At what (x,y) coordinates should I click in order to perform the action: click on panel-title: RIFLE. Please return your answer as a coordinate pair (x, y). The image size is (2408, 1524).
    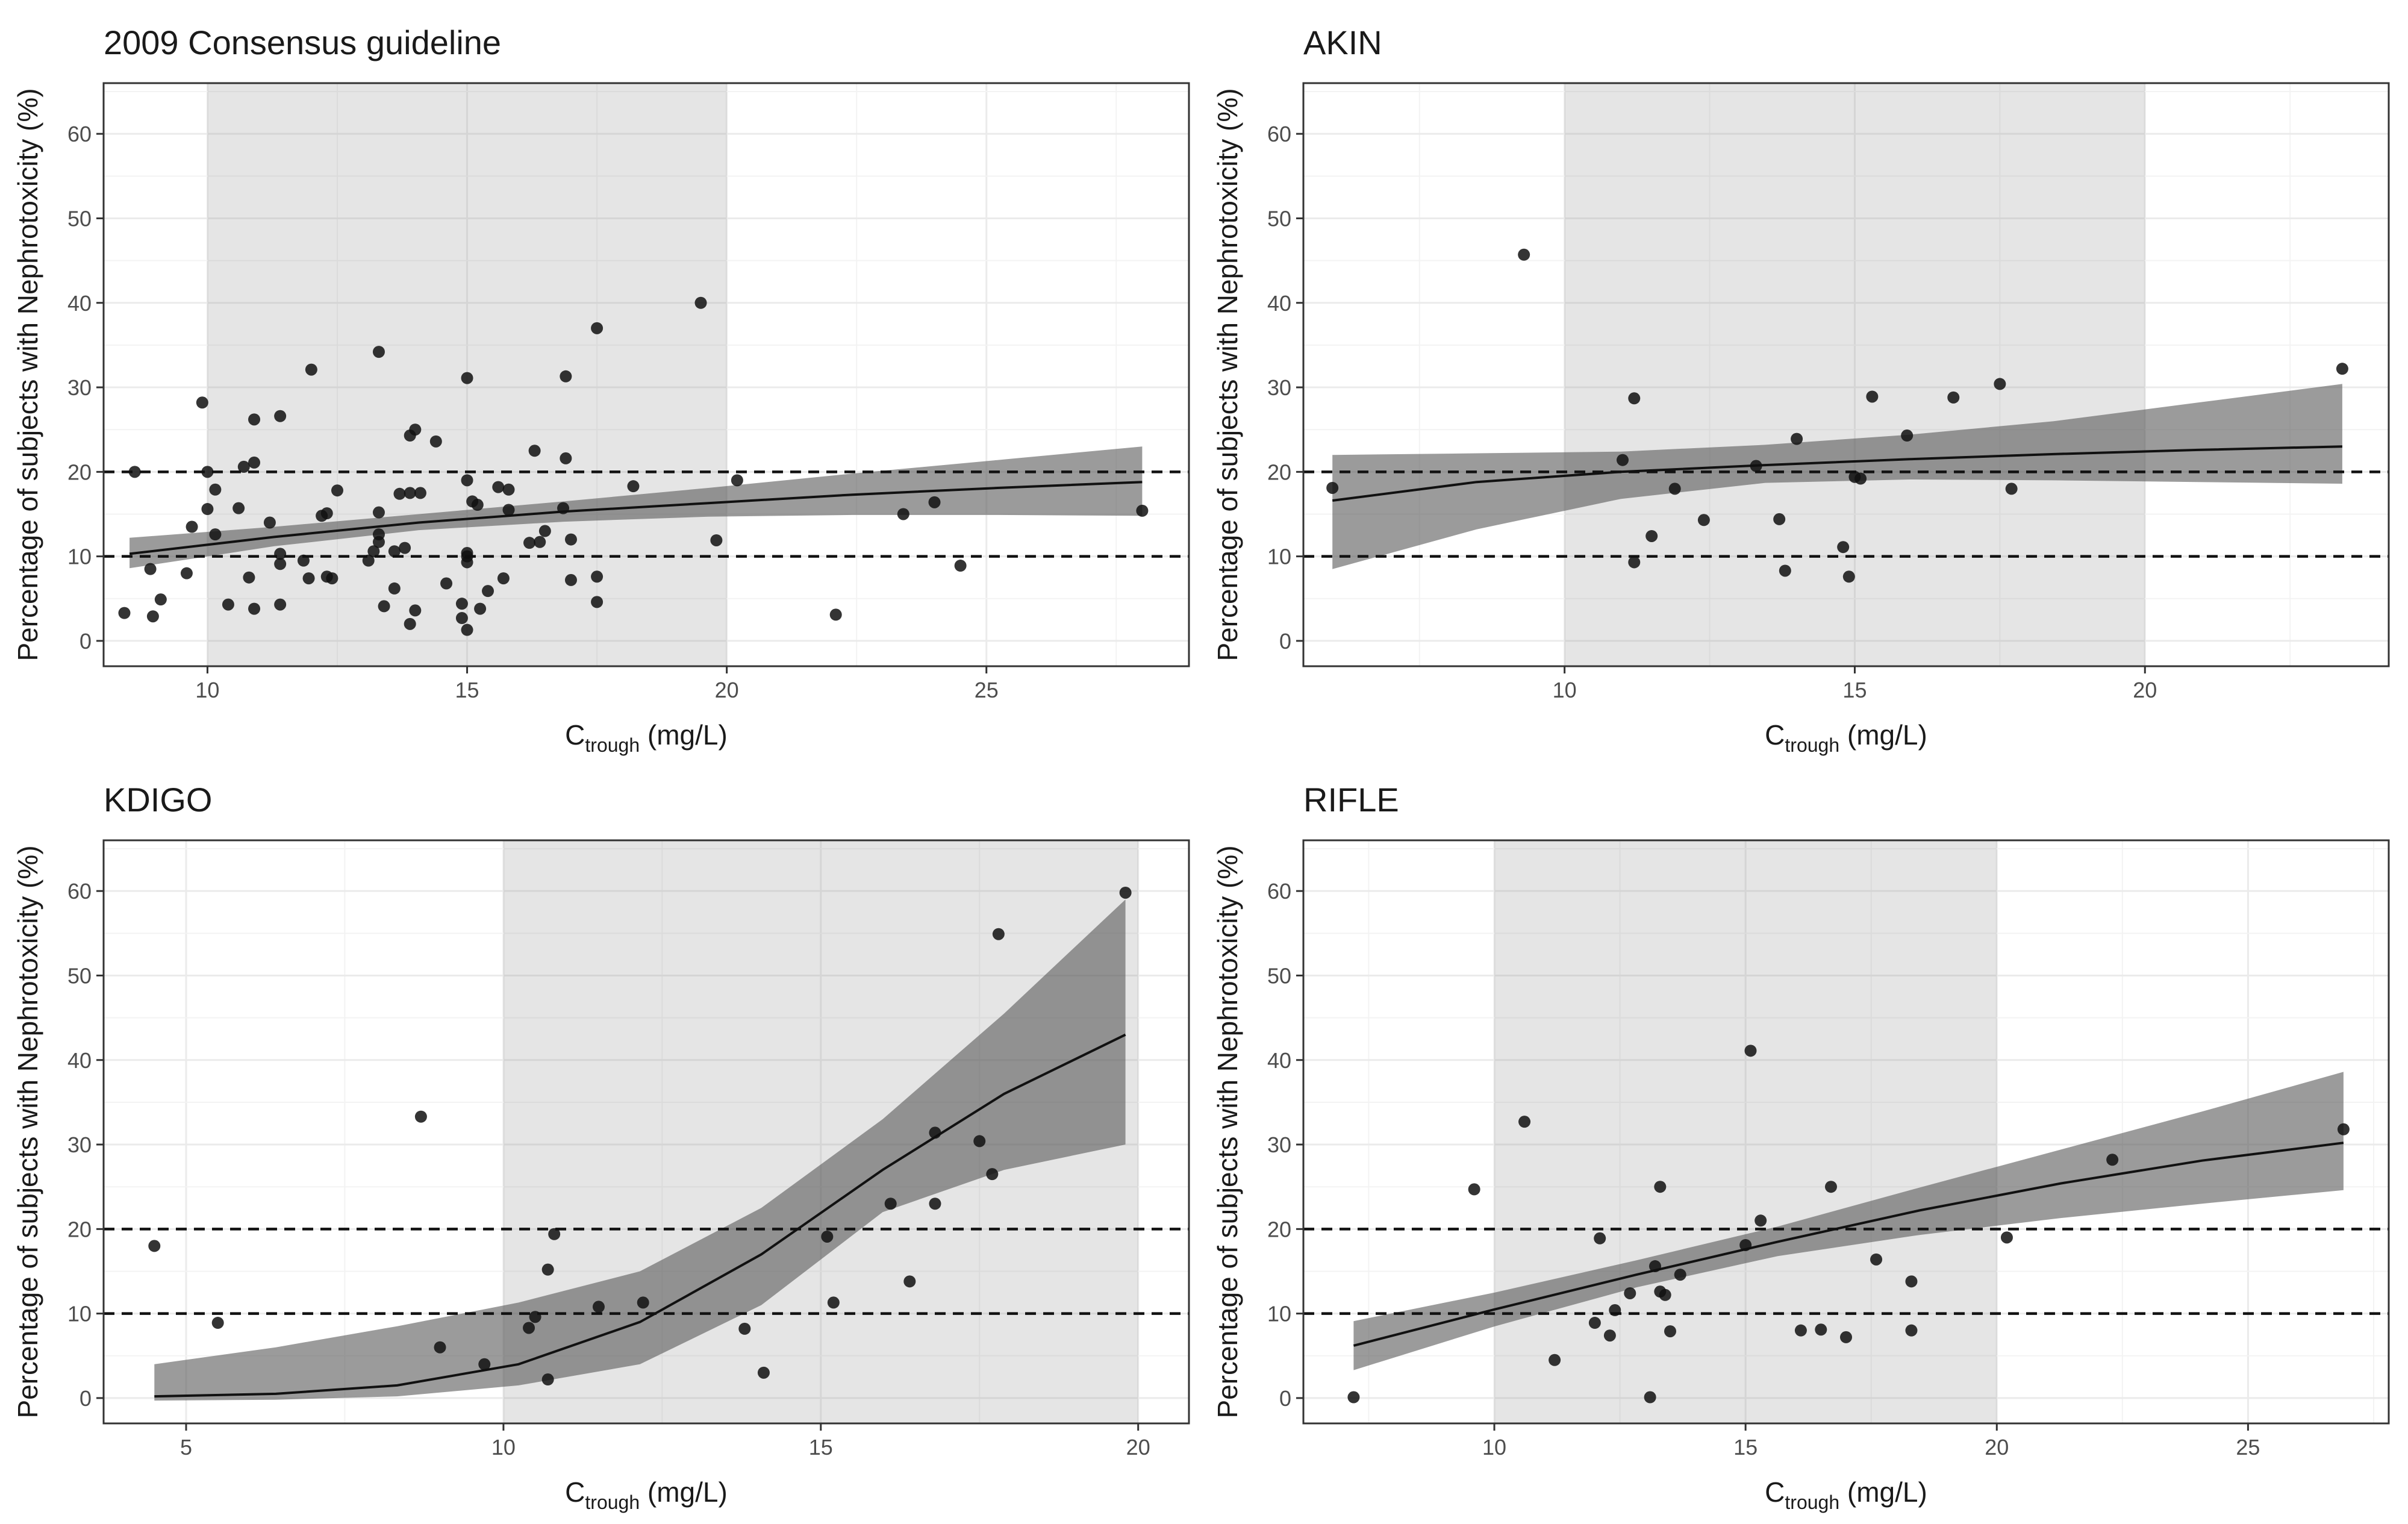
    Looking at the image, I should click on (1351, 800).